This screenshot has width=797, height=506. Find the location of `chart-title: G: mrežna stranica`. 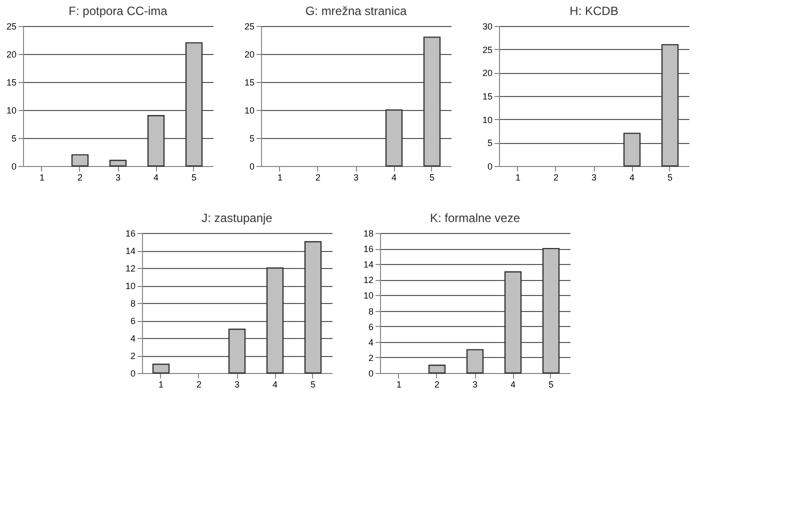

chart-title: G: mrežna stranica is located at coordinates (356, 11).